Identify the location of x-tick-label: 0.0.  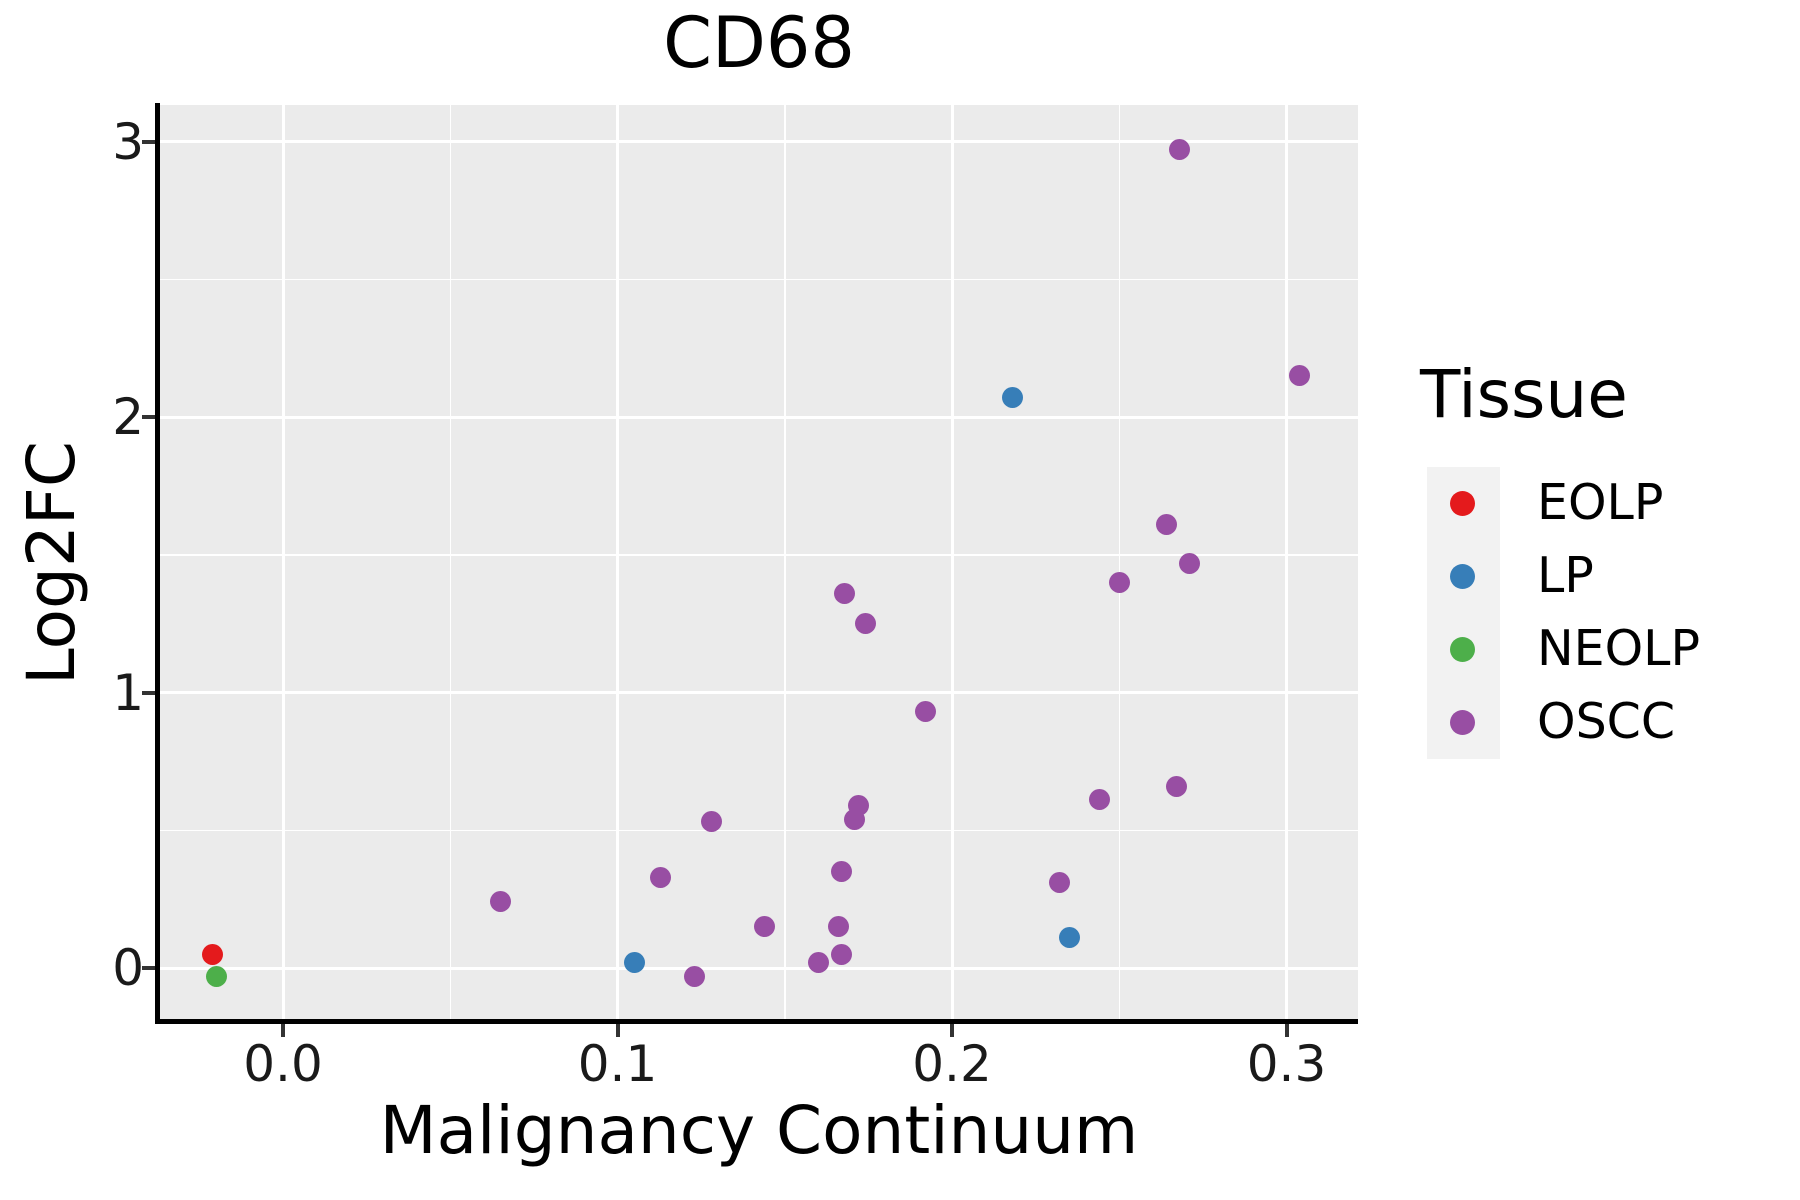
(283, 1064).